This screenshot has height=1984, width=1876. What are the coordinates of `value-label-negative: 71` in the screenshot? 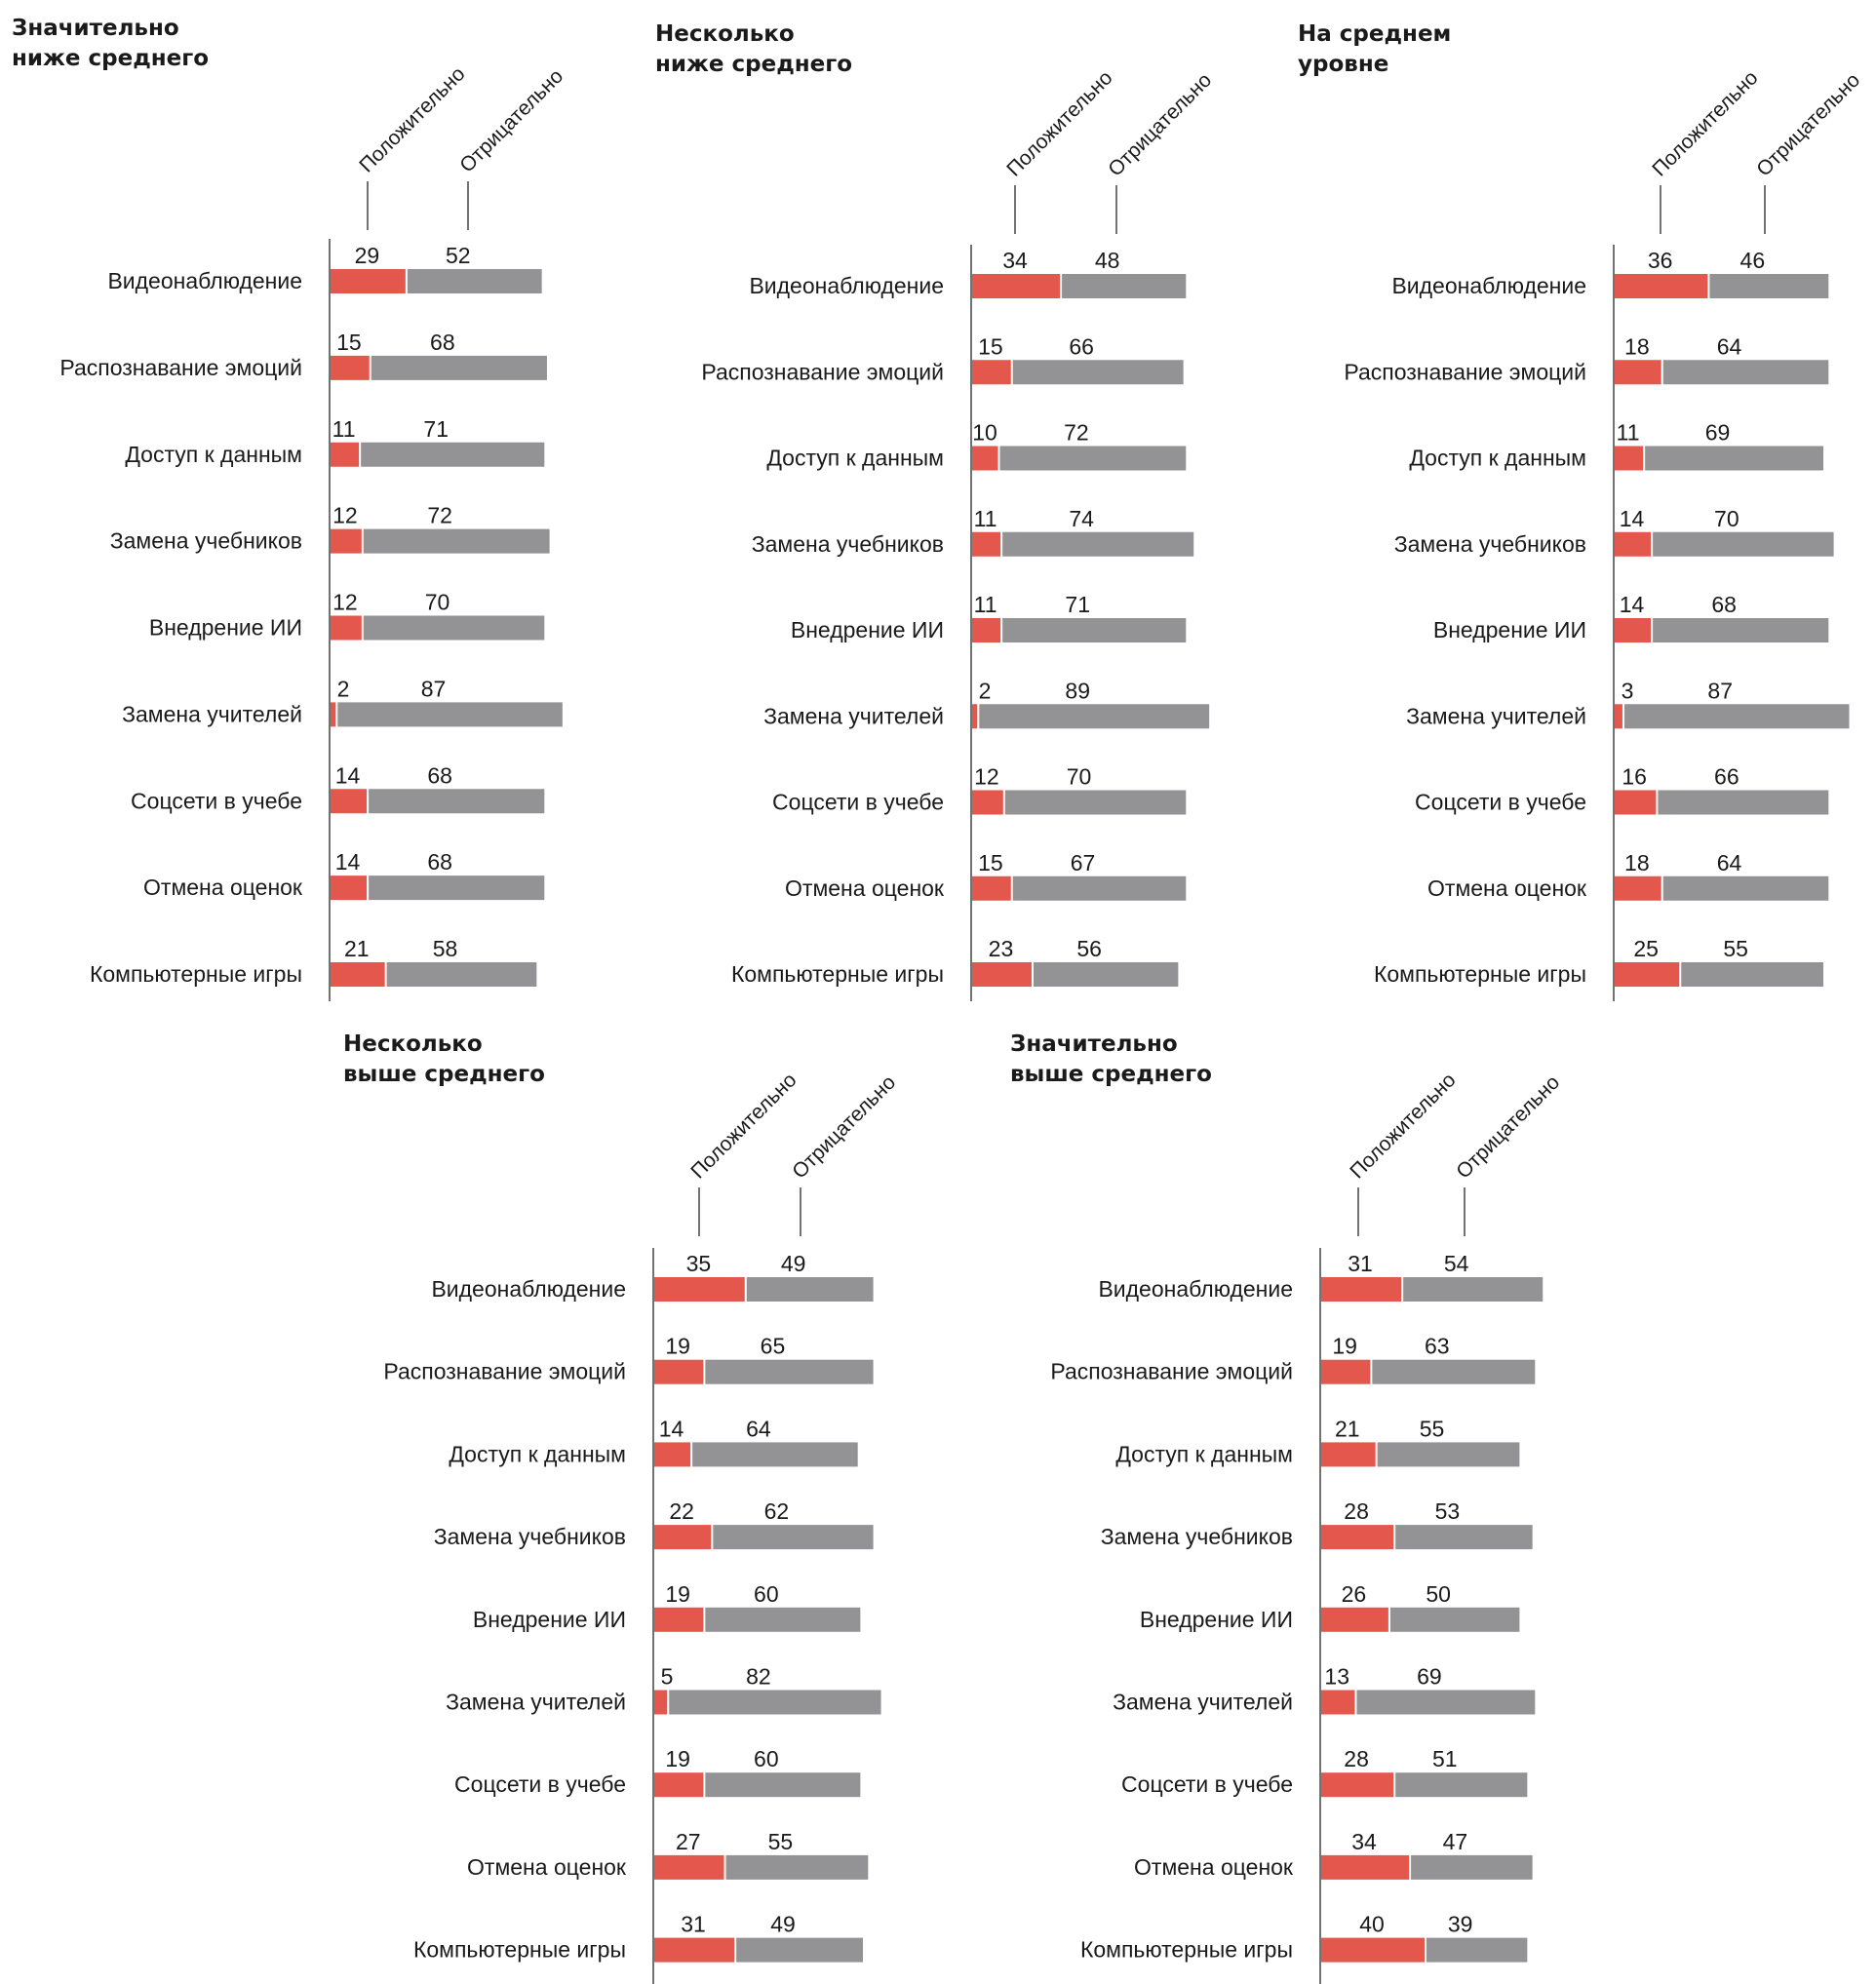 It's located at (1077, 604).